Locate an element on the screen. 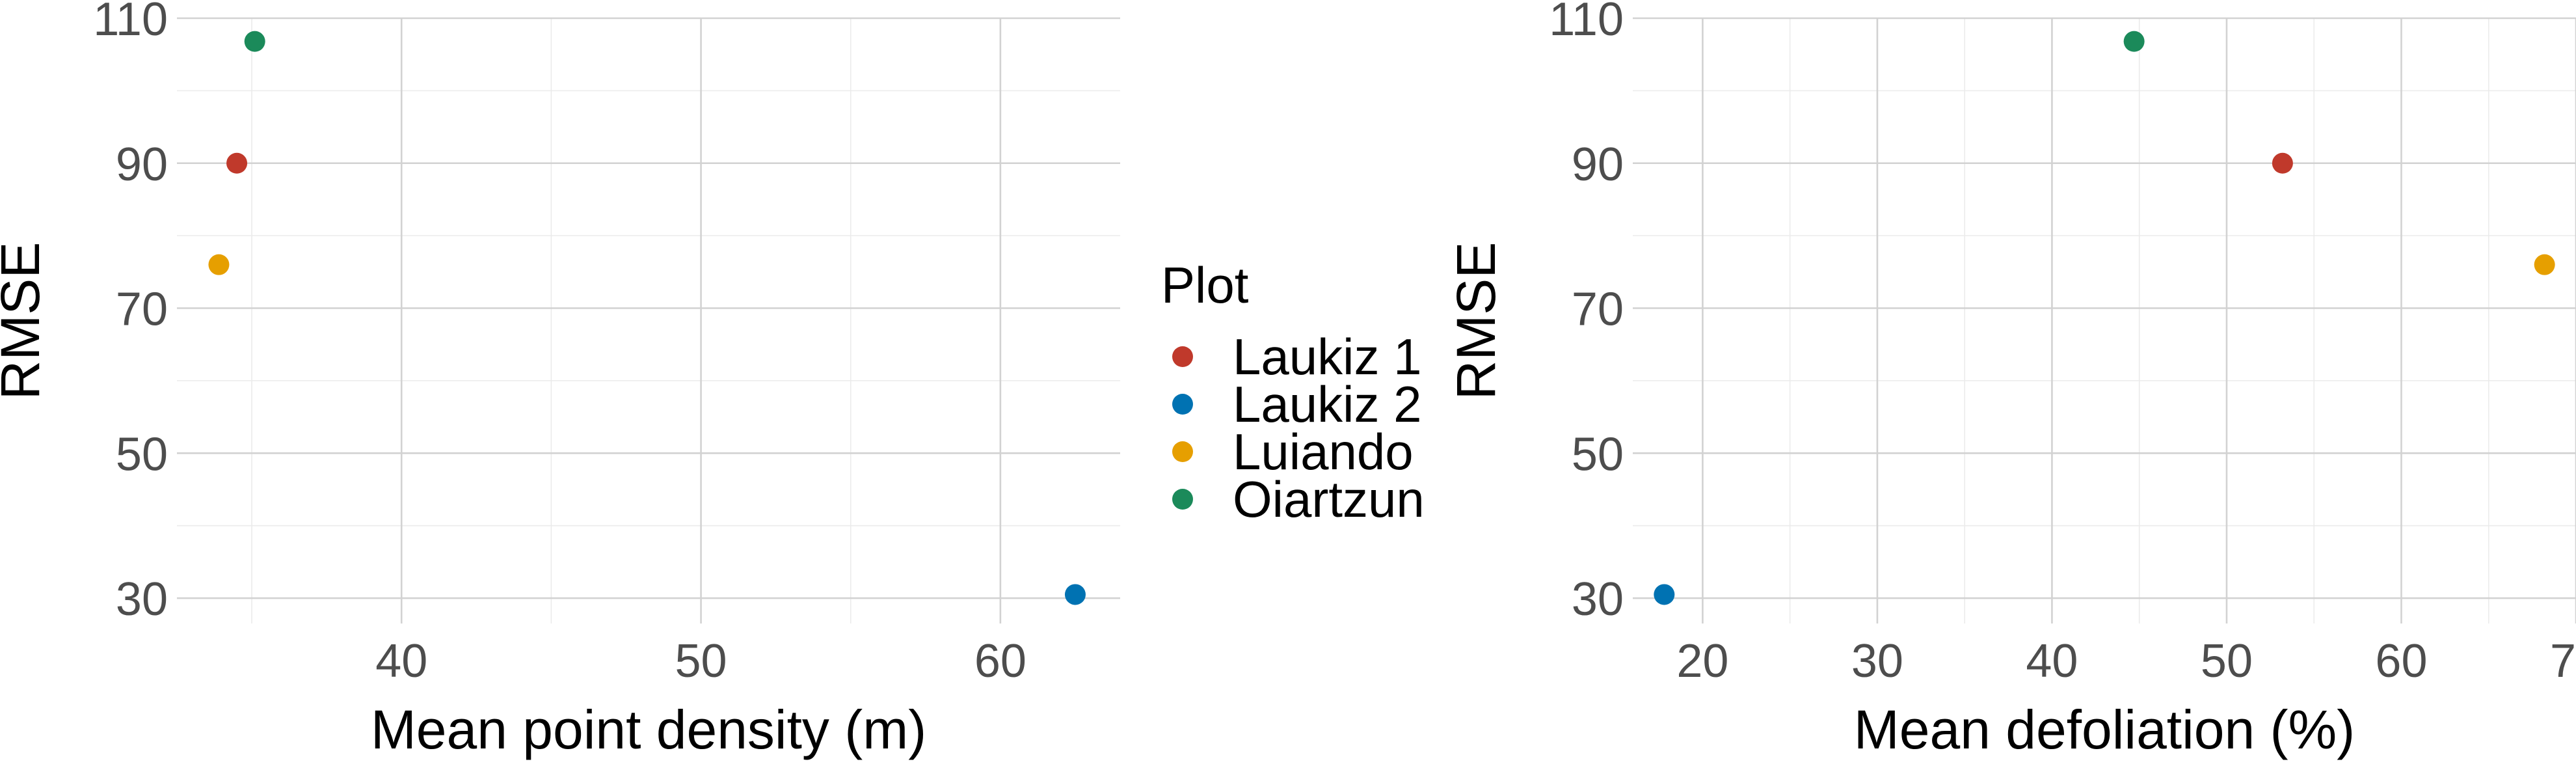 The width and height of the screenshot is (2576, 781). chart-1-x-axis-title: Mean point density (m) is located at coordinates (648, 730).